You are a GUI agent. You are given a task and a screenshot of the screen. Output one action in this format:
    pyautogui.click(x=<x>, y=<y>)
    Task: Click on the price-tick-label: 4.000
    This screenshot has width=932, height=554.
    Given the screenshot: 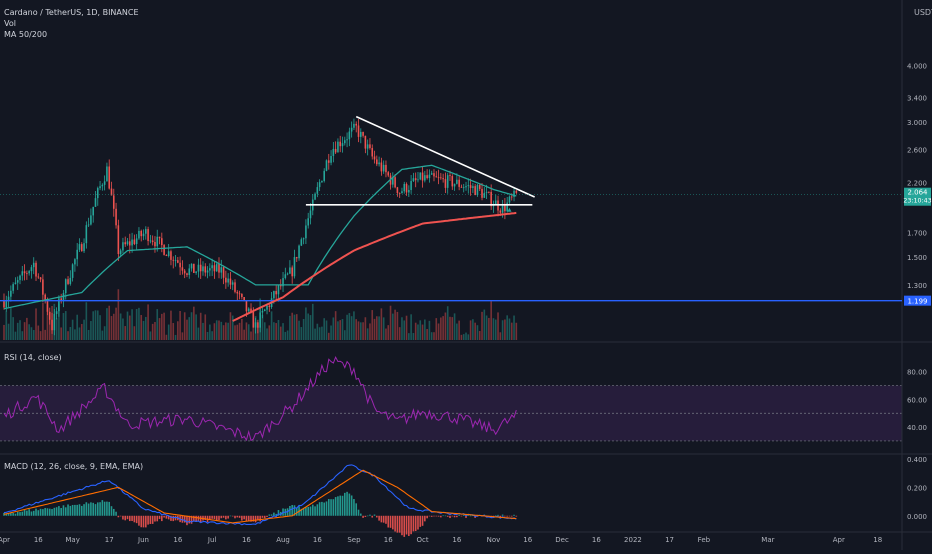 What is the action you would take?
    pyautogui.click(x=917, y=67)
    